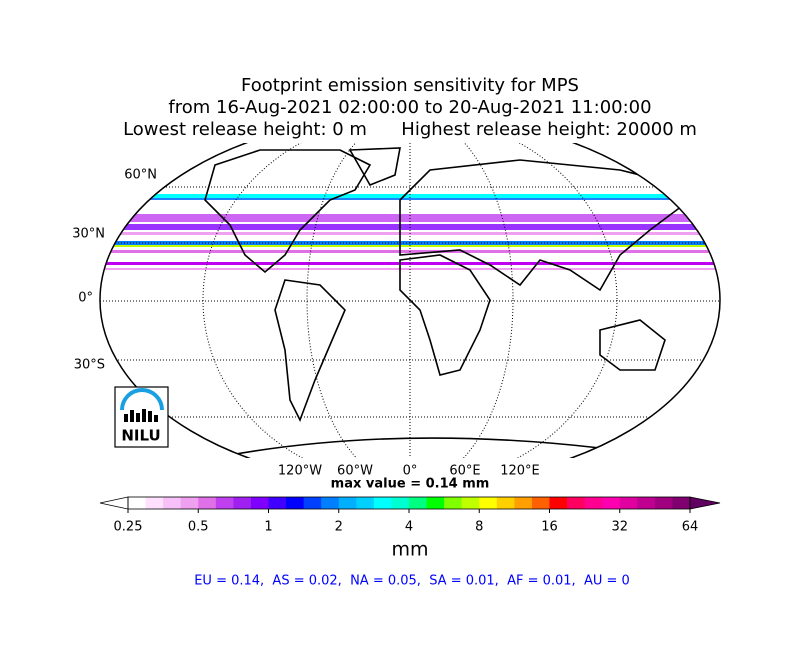 This screenshot has width=800, height=650. I want to click on colorbar-tick-label: 1, so click(268, 527).